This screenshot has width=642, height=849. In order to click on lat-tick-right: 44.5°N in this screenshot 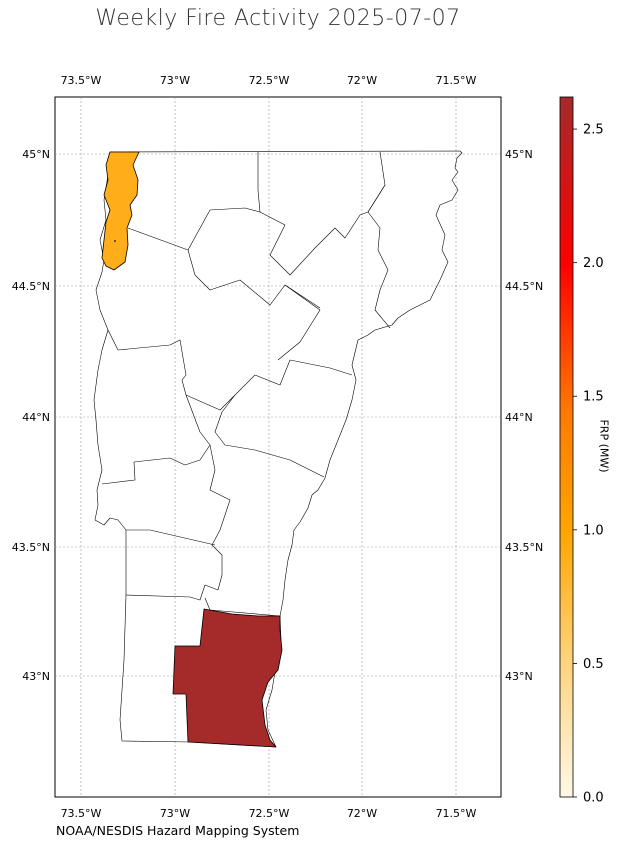, I will do `click(524, 286)`.